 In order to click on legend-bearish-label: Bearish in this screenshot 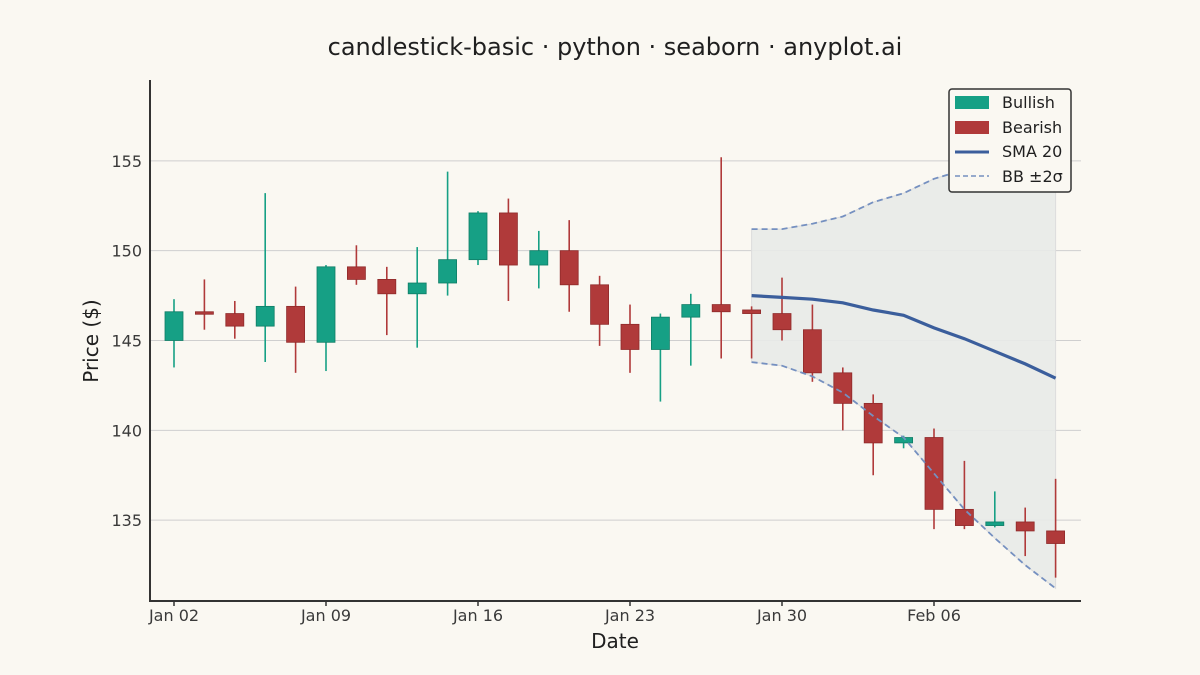, I will do `click(1032, 127)`.